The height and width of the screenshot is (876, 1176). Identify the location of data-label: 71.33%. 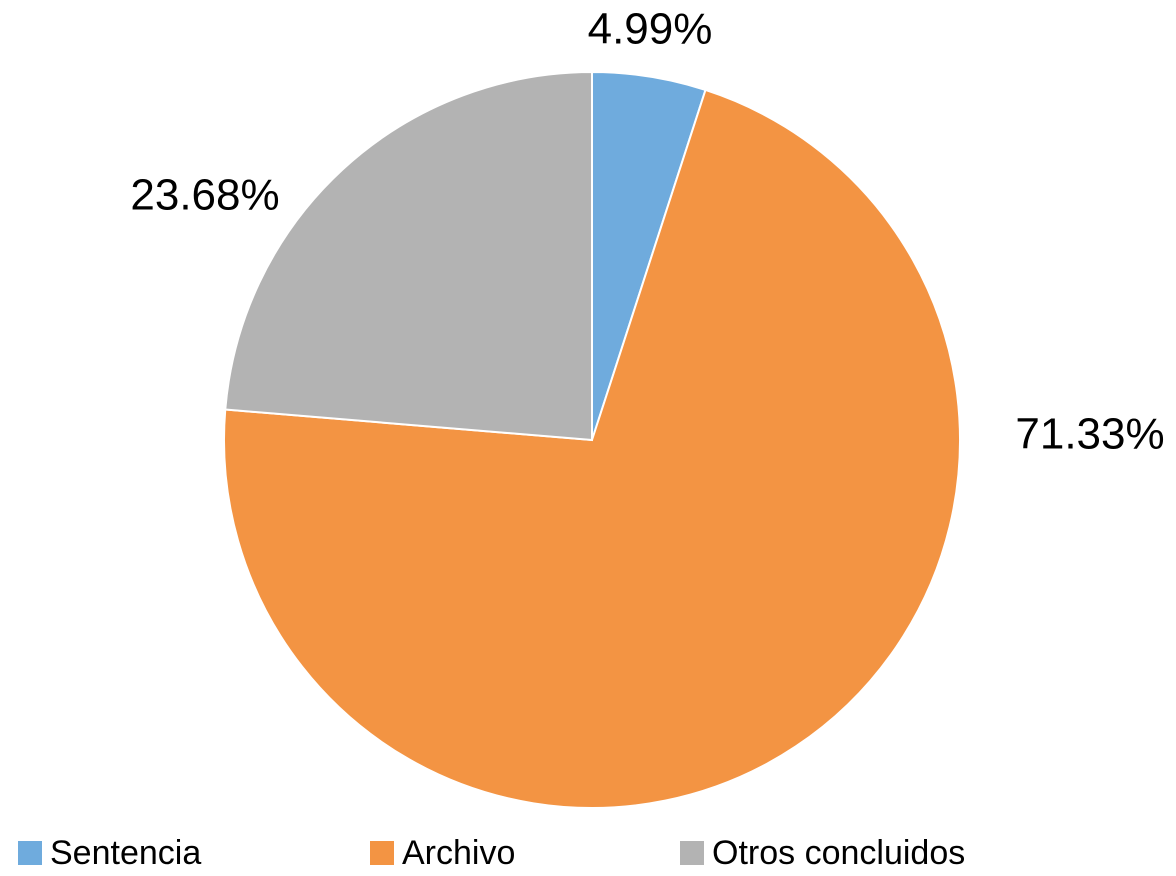
(1089, 434).